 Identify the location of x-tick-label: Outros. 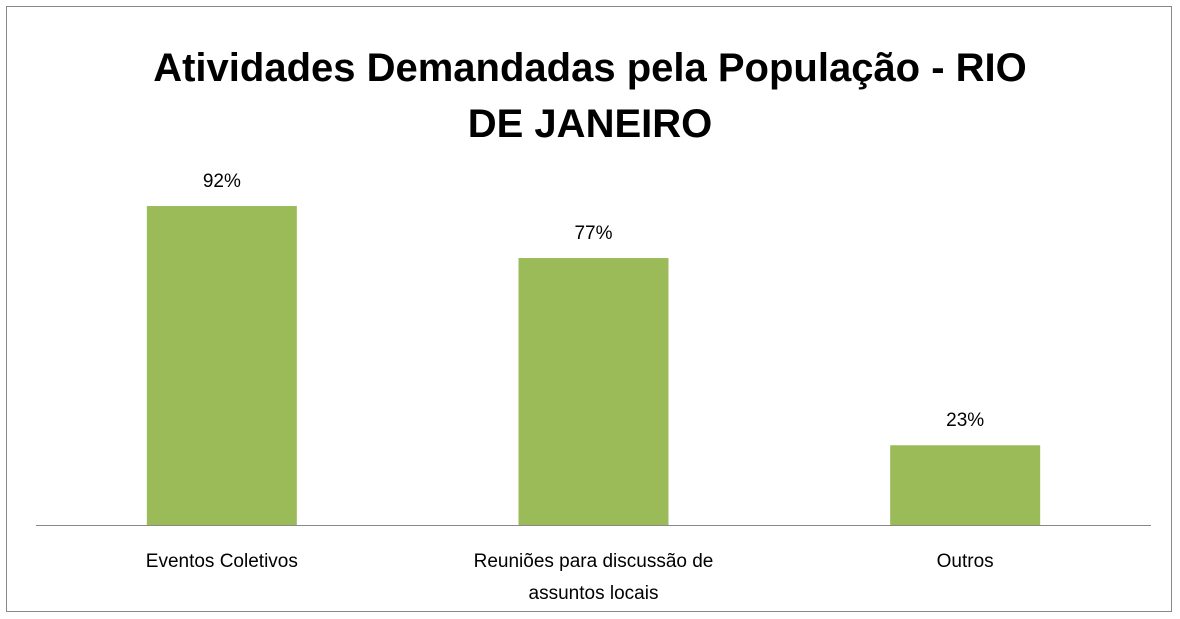
(965, 561).